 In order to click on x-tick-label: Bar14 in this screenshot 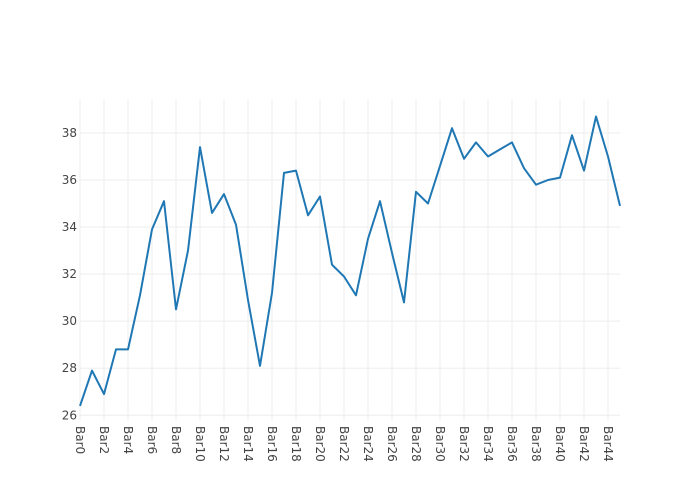, I will do `click(248, 444)`.